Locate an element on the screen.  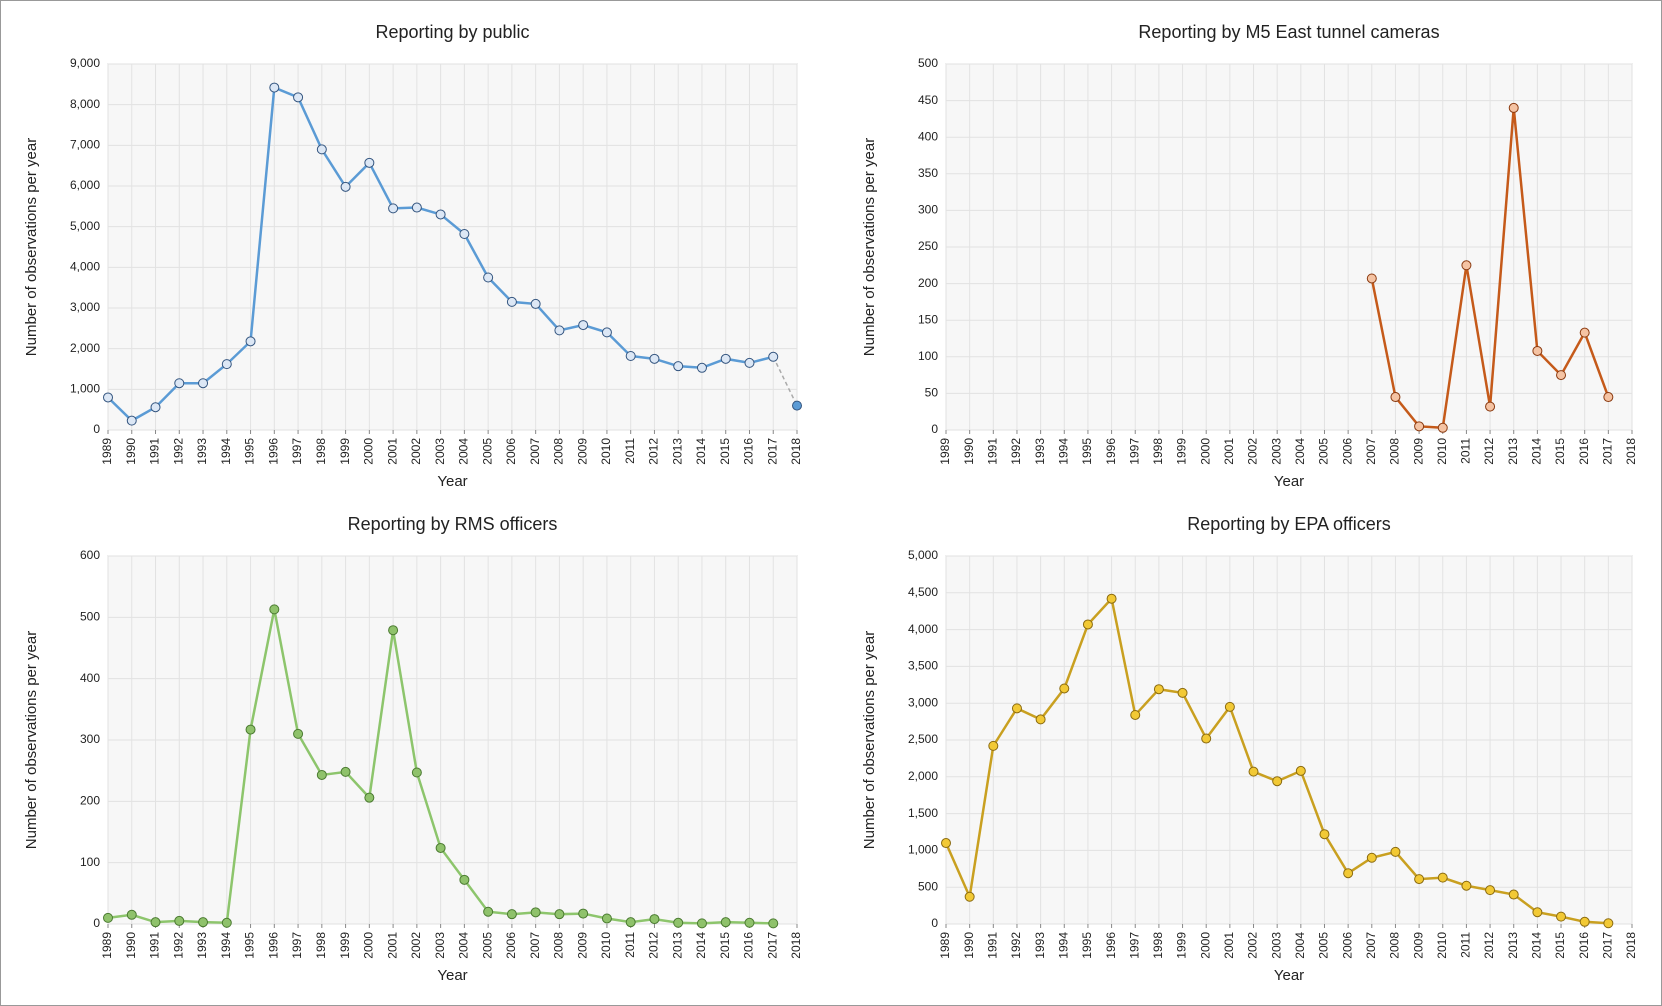
y-tick-label: 150 is located at coordinates (928, 319).